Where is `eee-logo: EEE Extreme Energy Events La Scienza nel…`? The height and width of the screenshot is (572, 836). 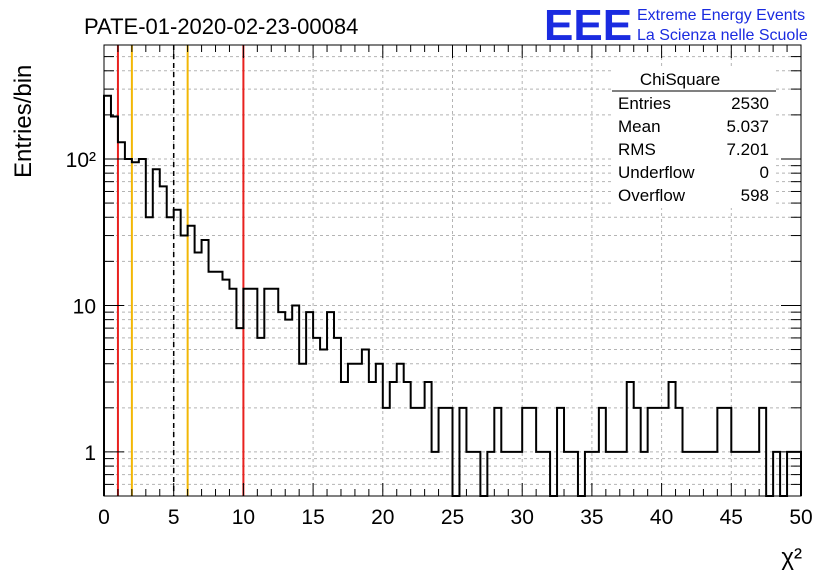 eee-logo: EEE Extreme Energy Events La Scienza nel… is located at coordinates (676, 25).